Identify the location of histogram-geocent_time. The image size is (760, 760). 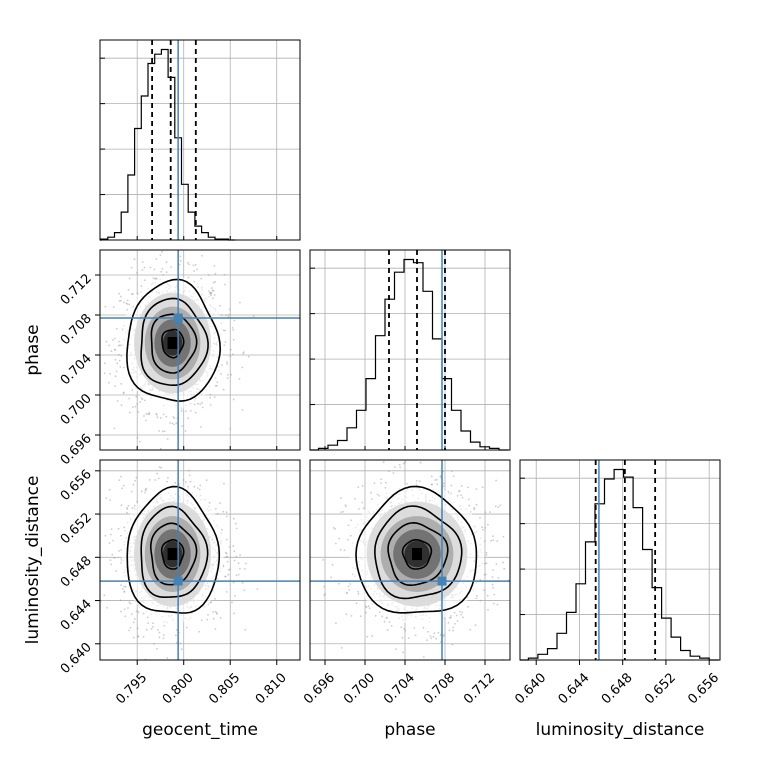
(168, 144).